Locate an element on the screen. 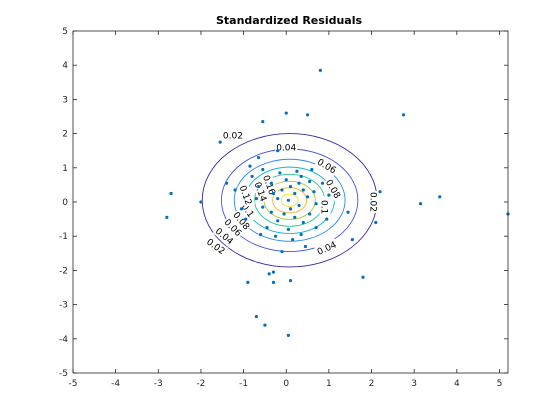 Image resolution: width=560 pixels, height=420 pixels. y-tick-label-2: -3 is located at coordinates (63, 306).